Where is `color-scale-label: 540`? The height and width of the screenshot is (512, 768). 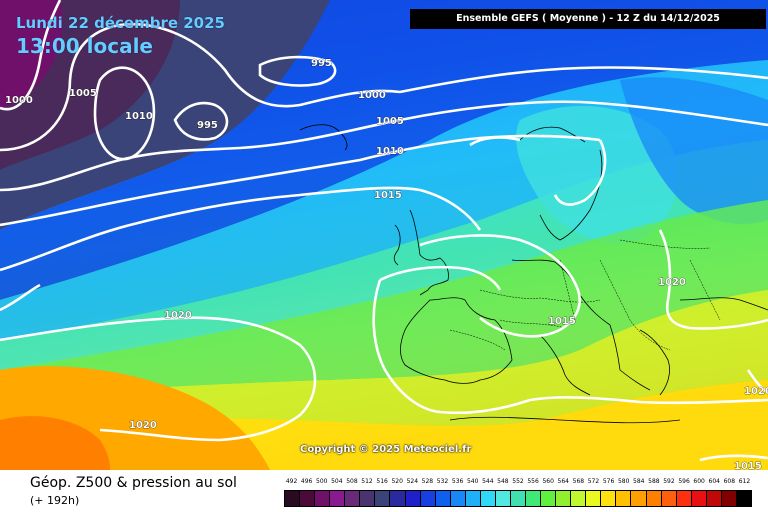 color-scale-label: 540 is located at coordinates (472, 481).